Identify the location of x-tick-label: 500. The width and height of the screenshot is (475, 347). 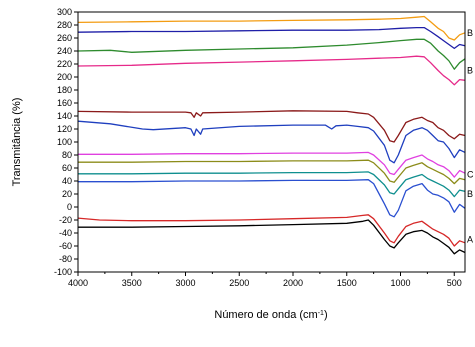
(454, 283).